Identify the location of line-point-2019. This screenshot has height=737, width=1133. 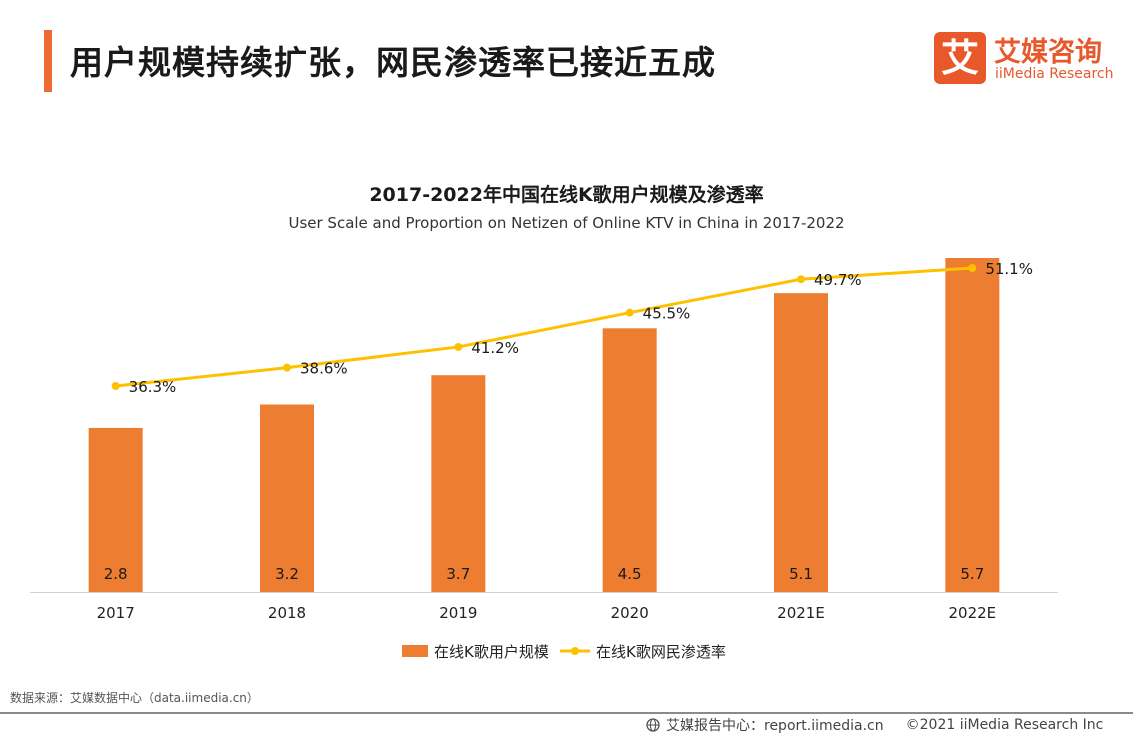
(458, 346).